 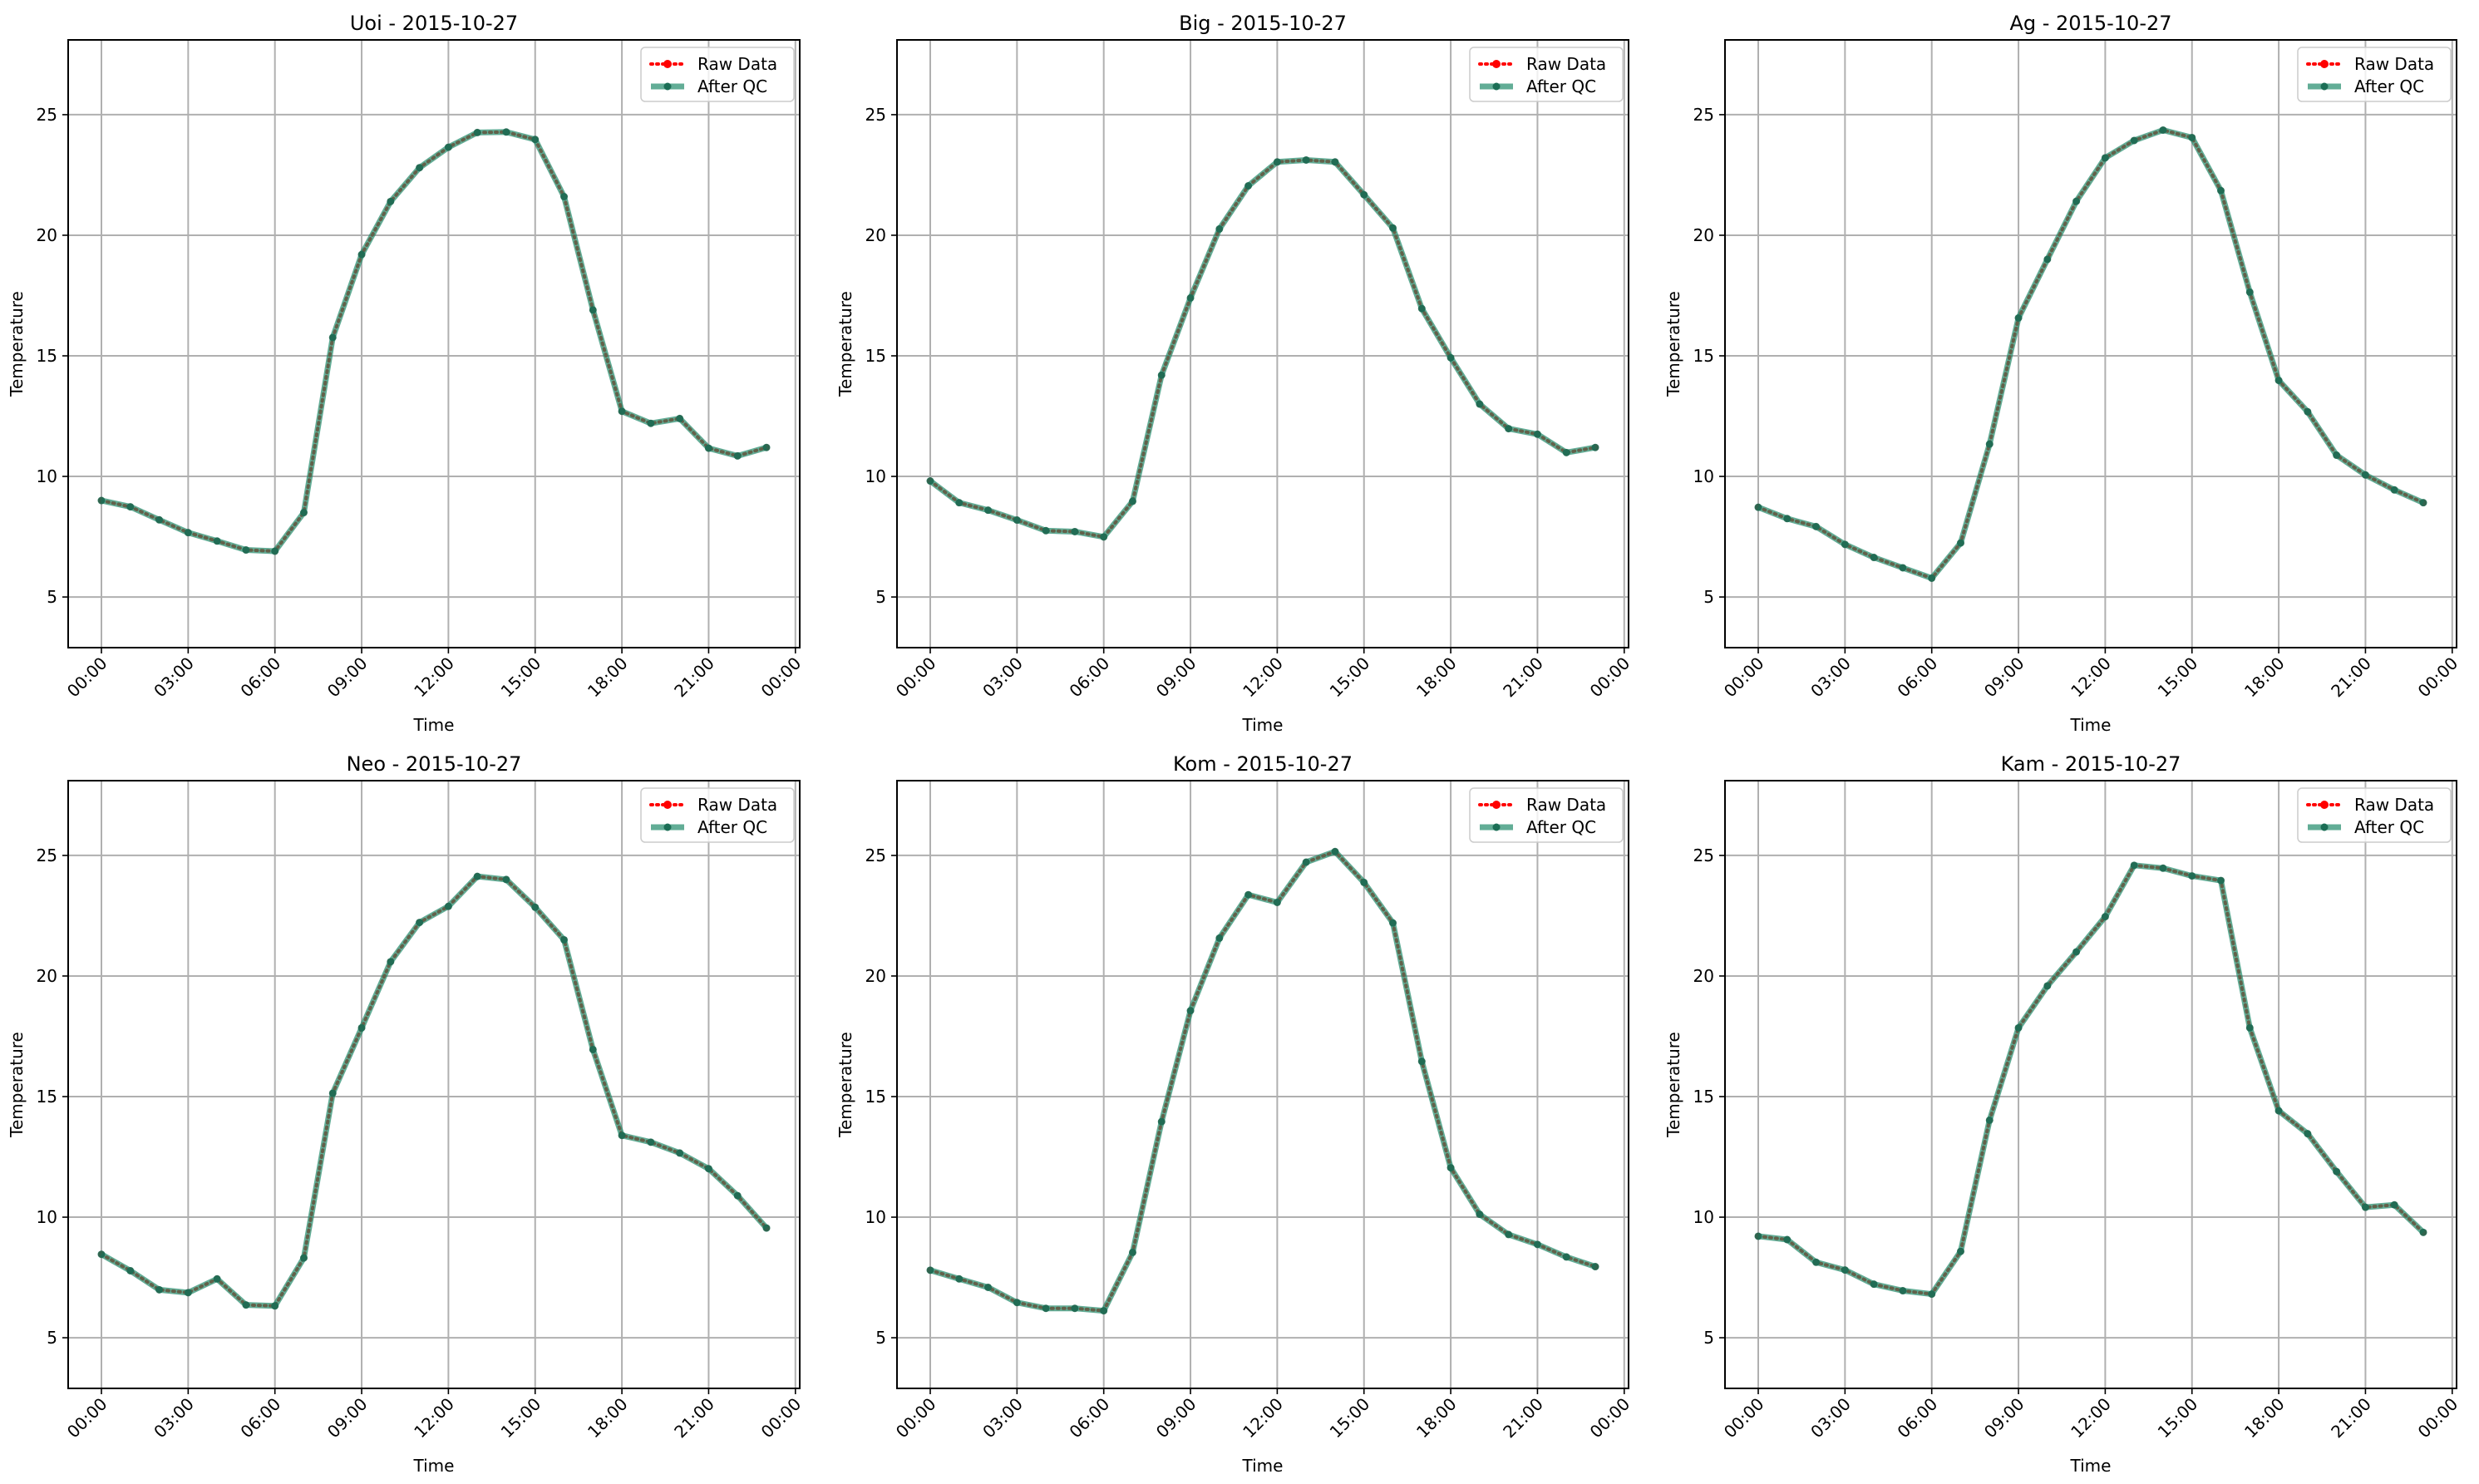 I want to click on subplot-title: Kam - 2015-10-27, so click(x=2091, y=764).